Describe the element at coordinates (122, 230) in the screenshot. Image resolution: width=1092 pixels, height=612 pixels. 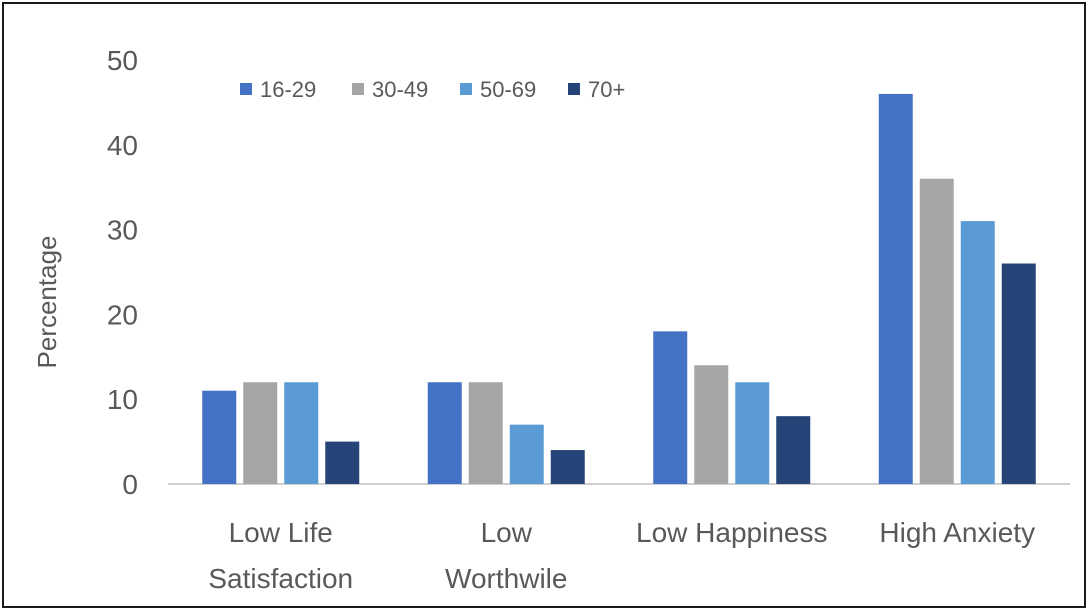
I see `y-tick-label: 30` at that location.